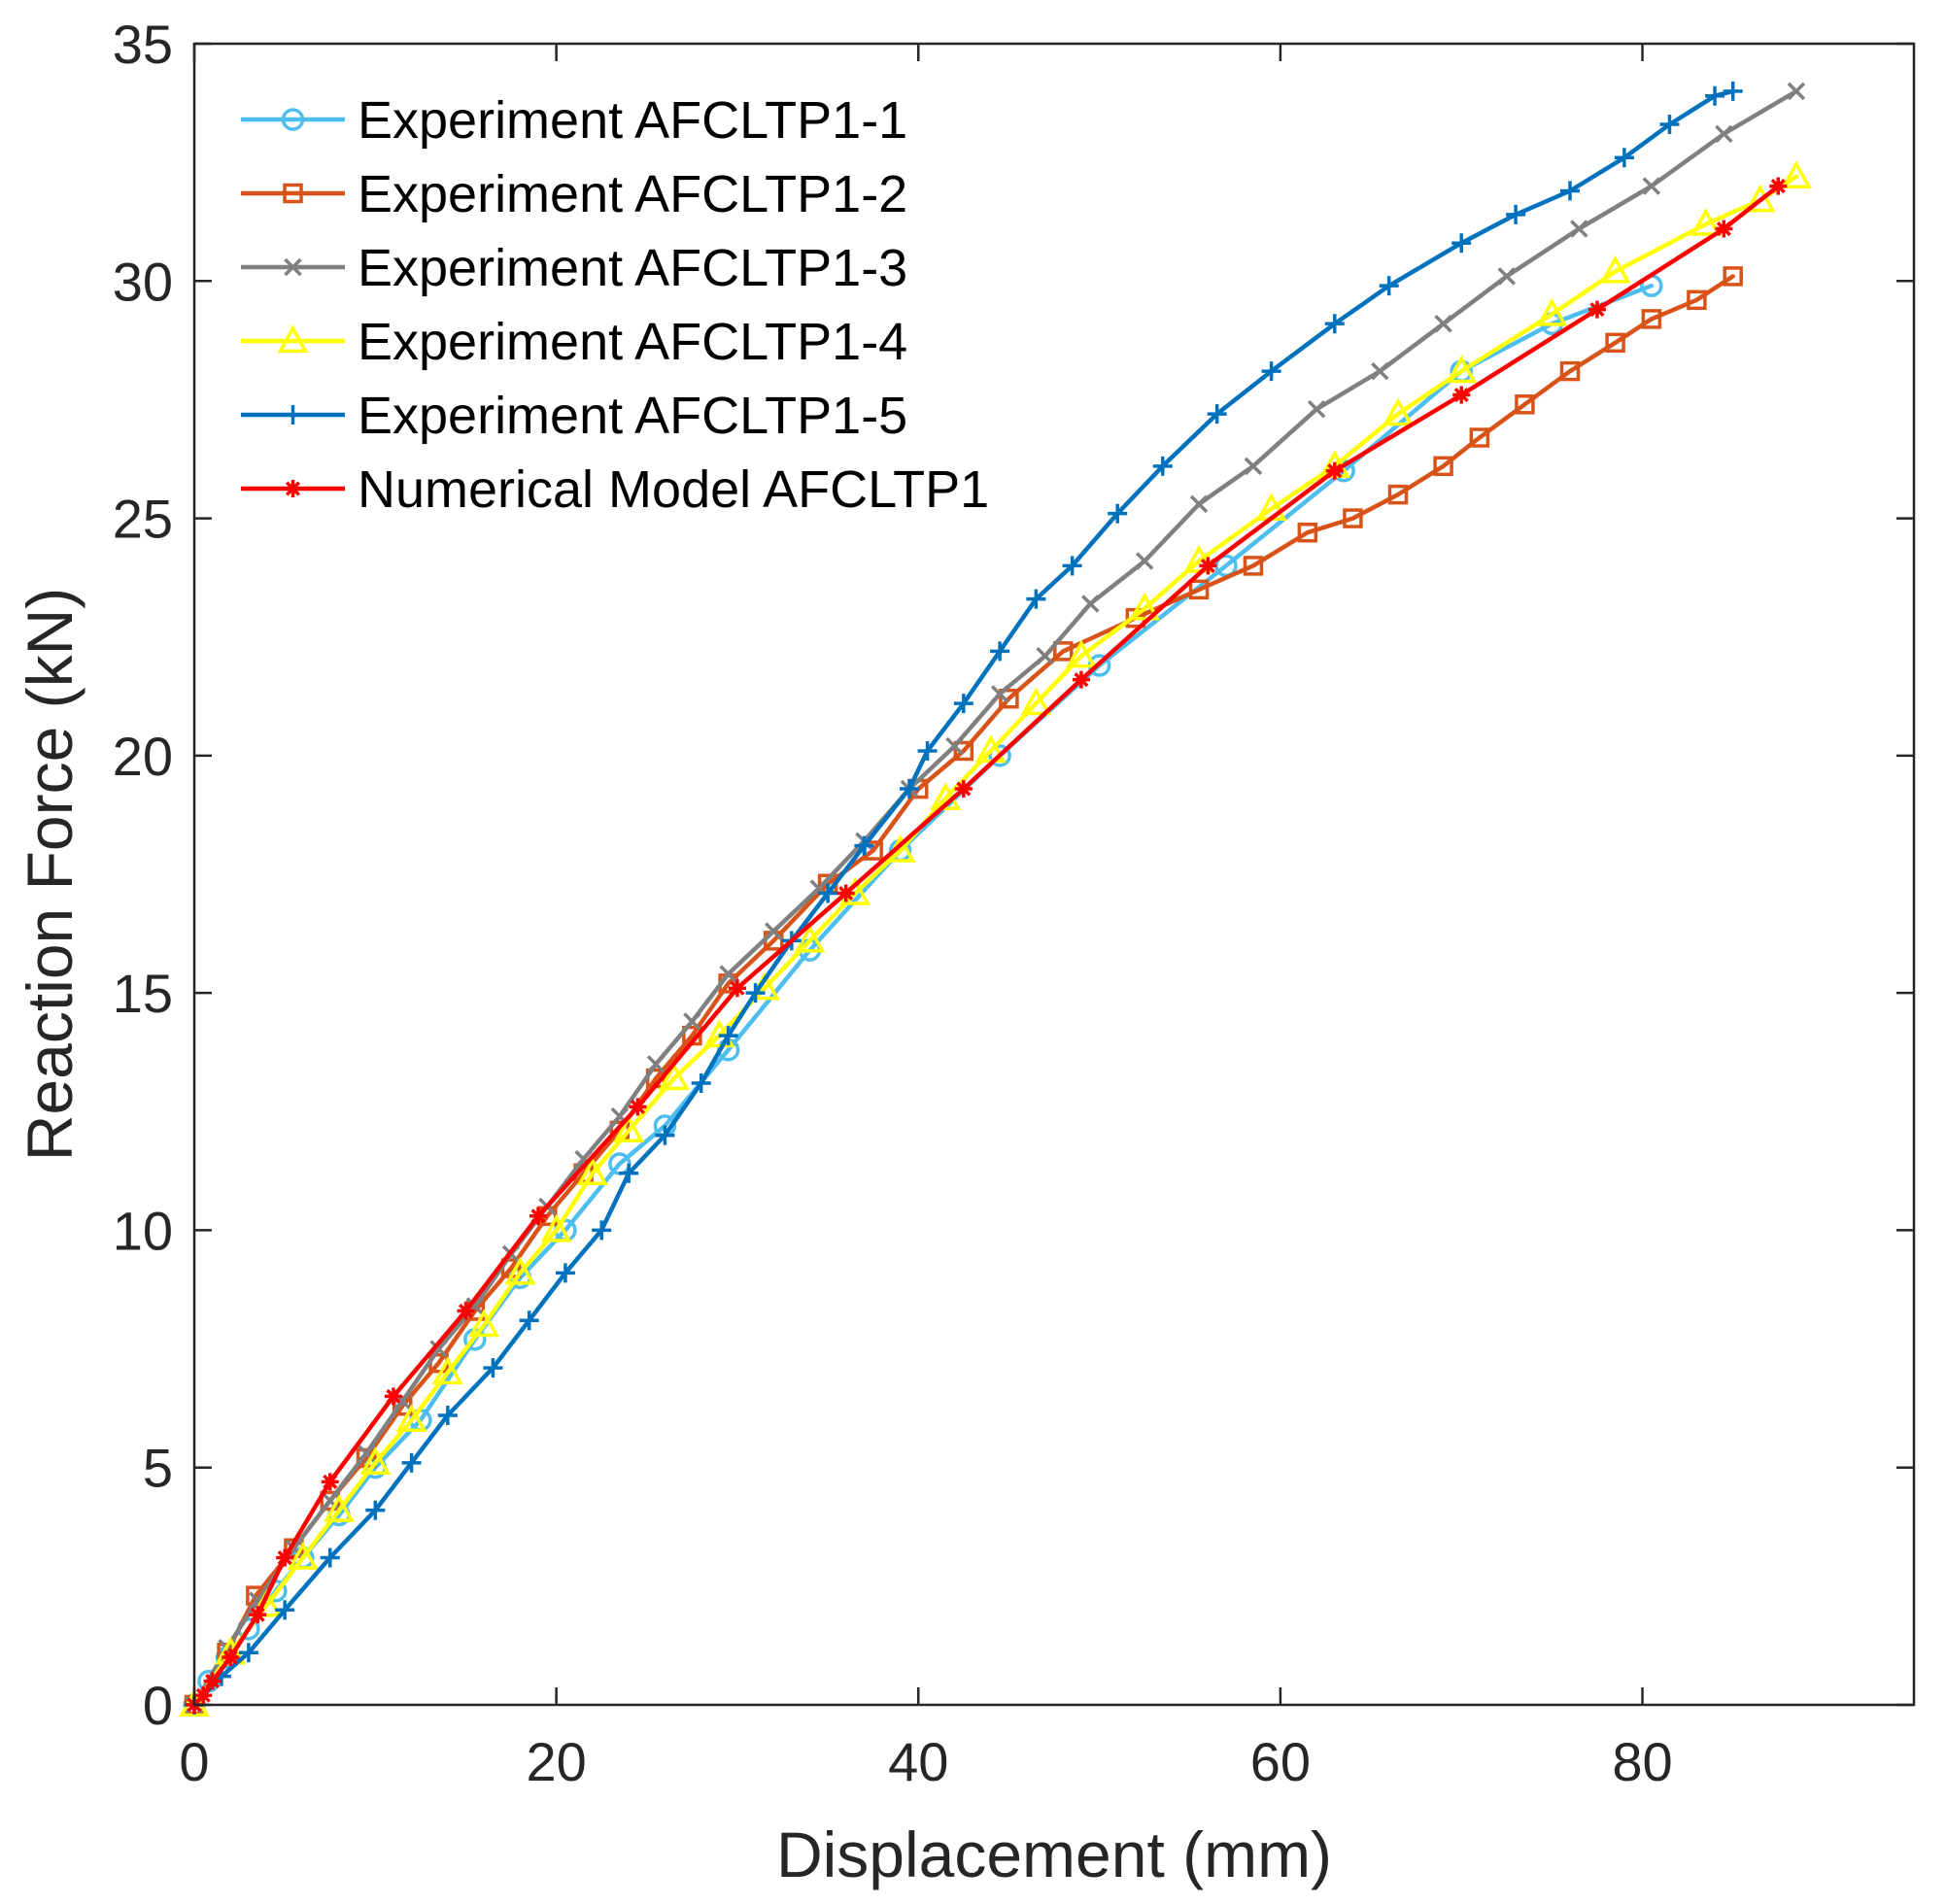 This screenshot has width=1946, height=1904. I want to click on legend-label: Experiment AFCLTP1-1, so click(632, 120).